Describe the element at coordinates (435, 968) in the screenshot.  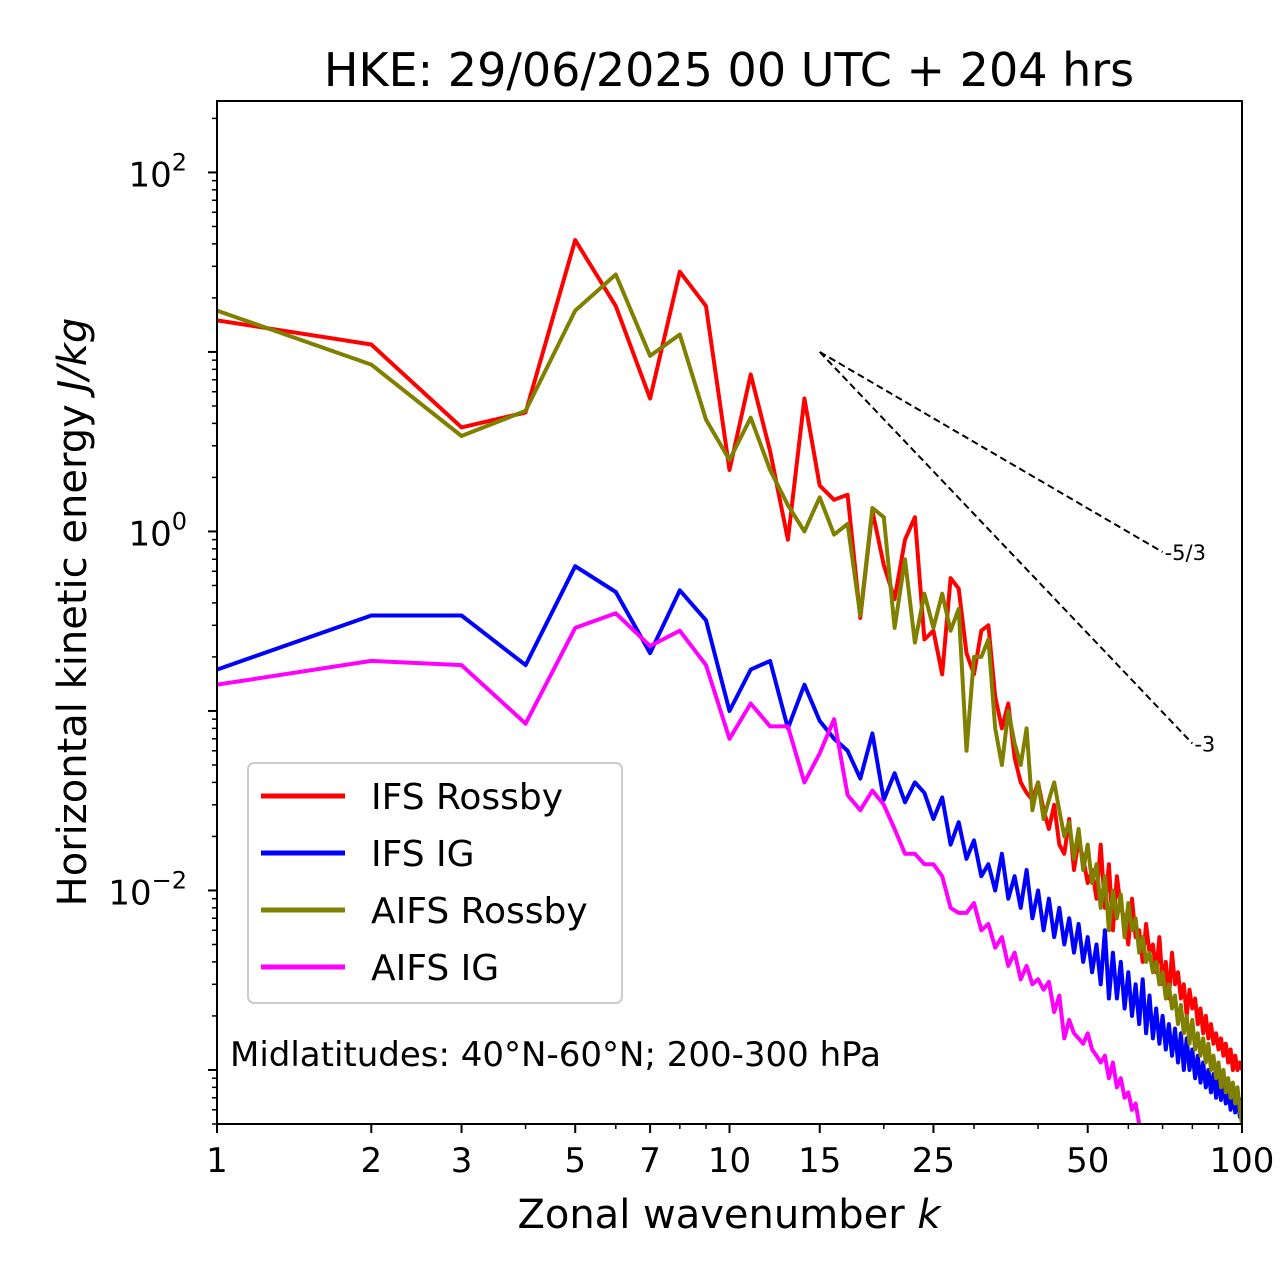
I see `legend-label: AIFS IG` at that location.